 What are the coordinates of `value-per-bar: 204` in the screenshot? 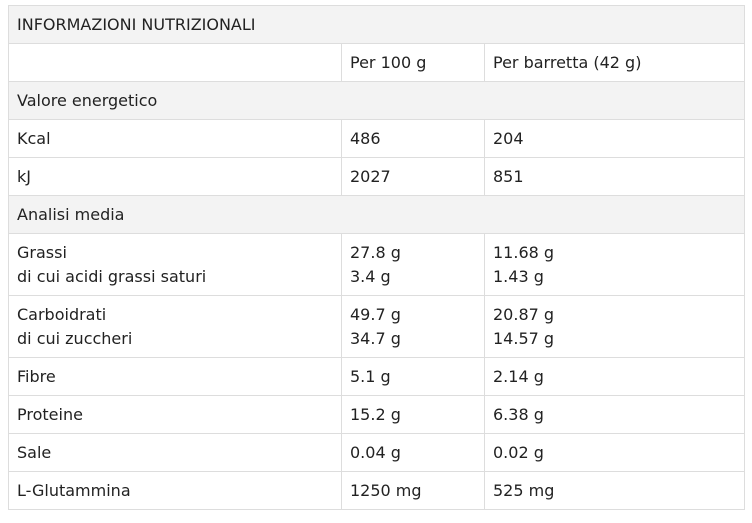 It's located at (614, 138).